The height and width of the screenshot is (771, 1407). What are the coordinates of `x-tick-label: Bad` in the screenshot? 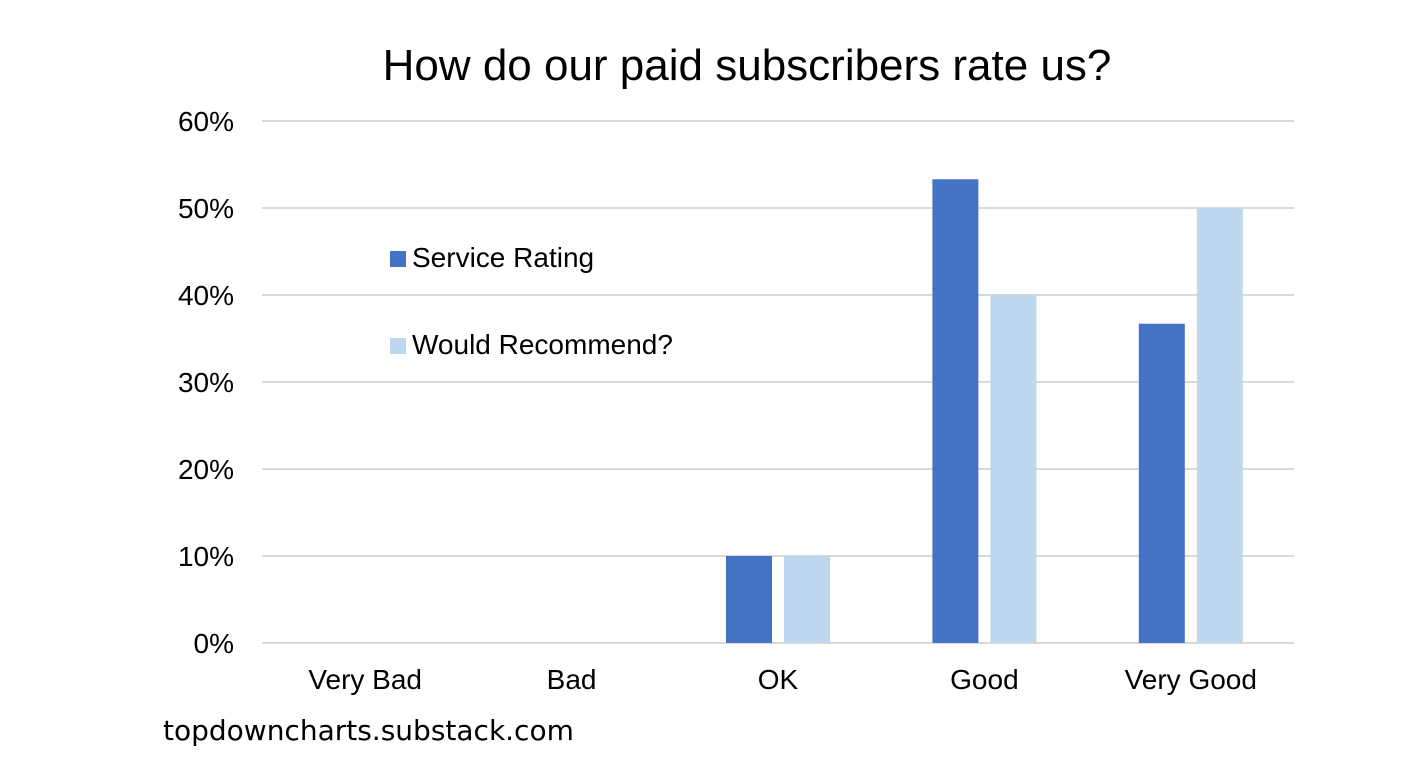 It's located at (572, 679).